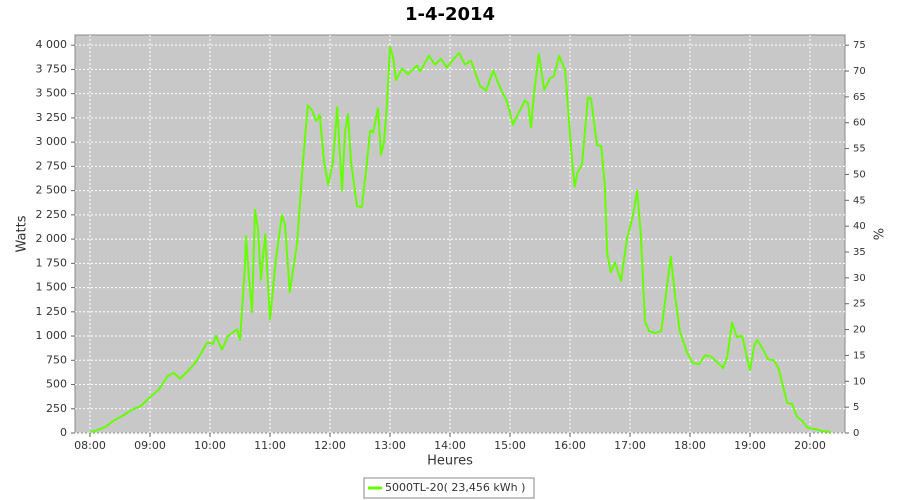 The height and width of the screenshot is (500, 900). What do you see at coordinates (750, 445) in the screenshot?
I see `x-tick-label: 19:00` at bounding box center [750, 445].